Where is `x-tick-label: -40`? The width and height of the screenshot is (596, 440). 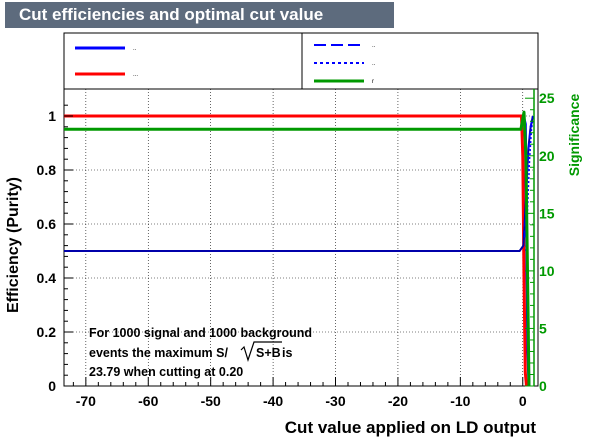
x-tick-label: -40 is located at coordinates (273, 401).